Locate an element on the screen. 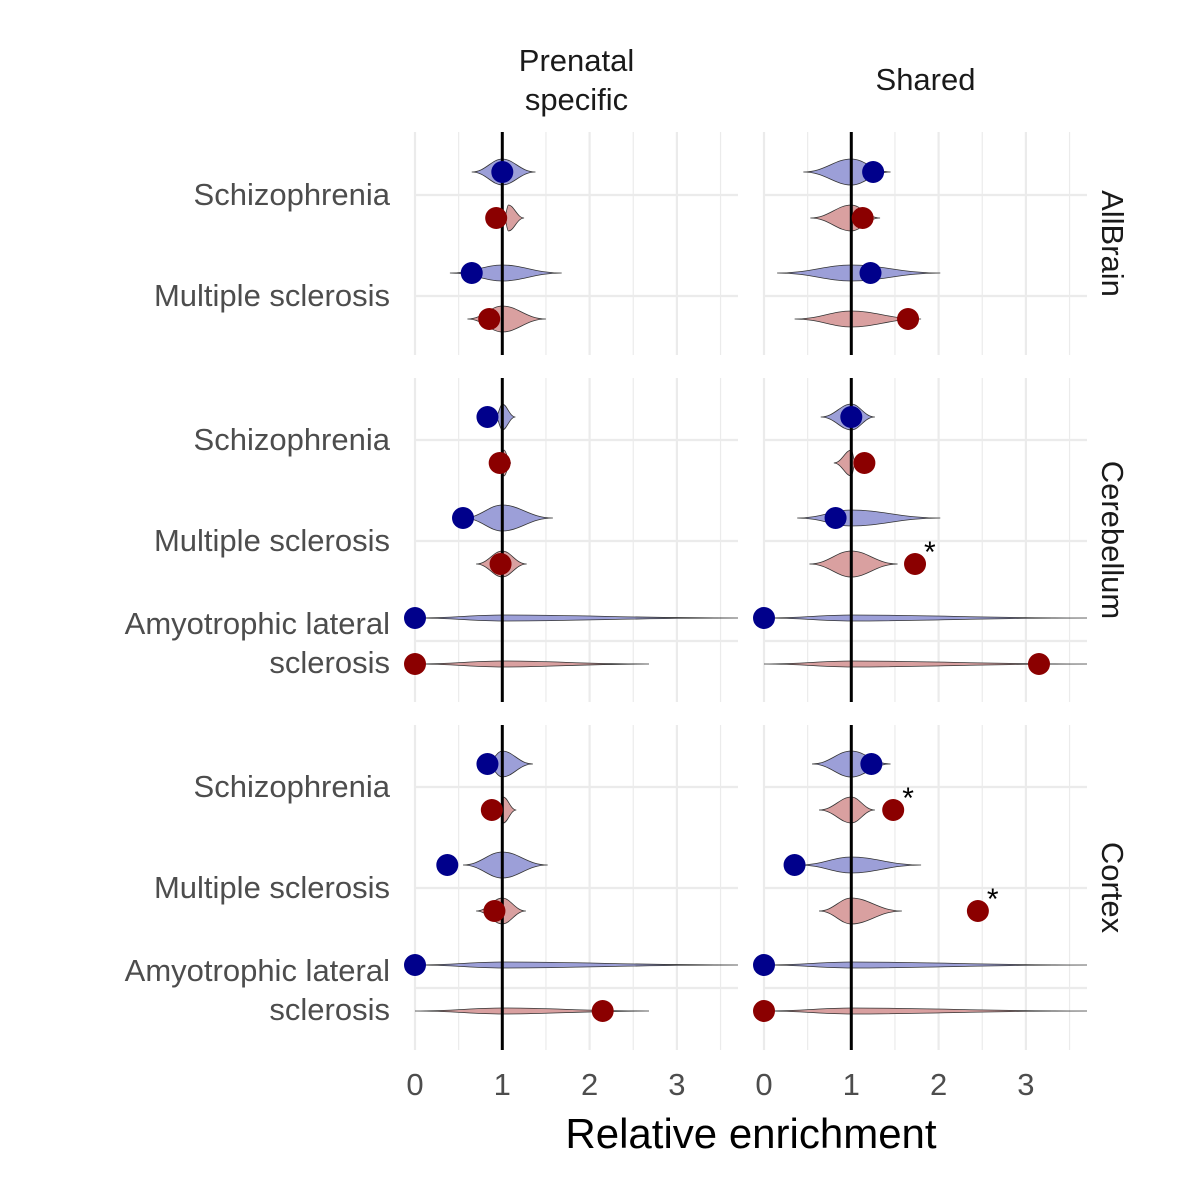  column-strip-label: specific is located at coordinates (576, 99).